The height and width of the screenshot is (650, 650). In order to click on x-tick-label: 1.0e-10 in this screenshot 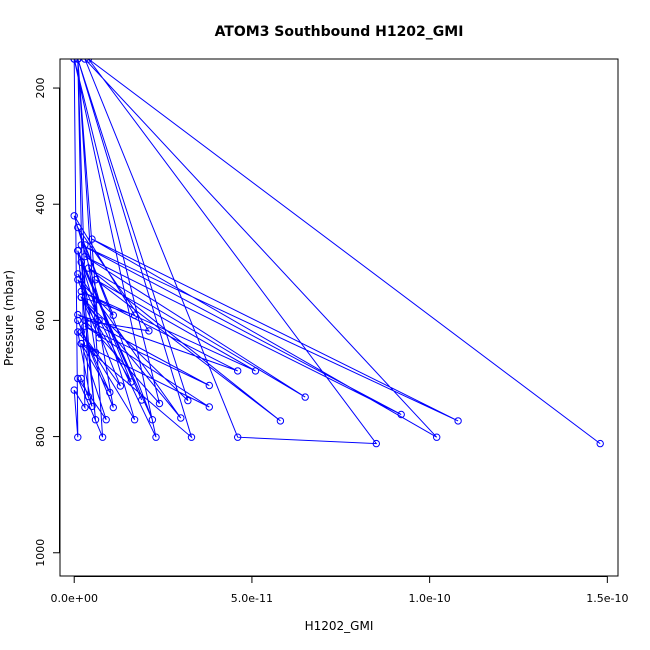, I will do `click(430, 598)`.